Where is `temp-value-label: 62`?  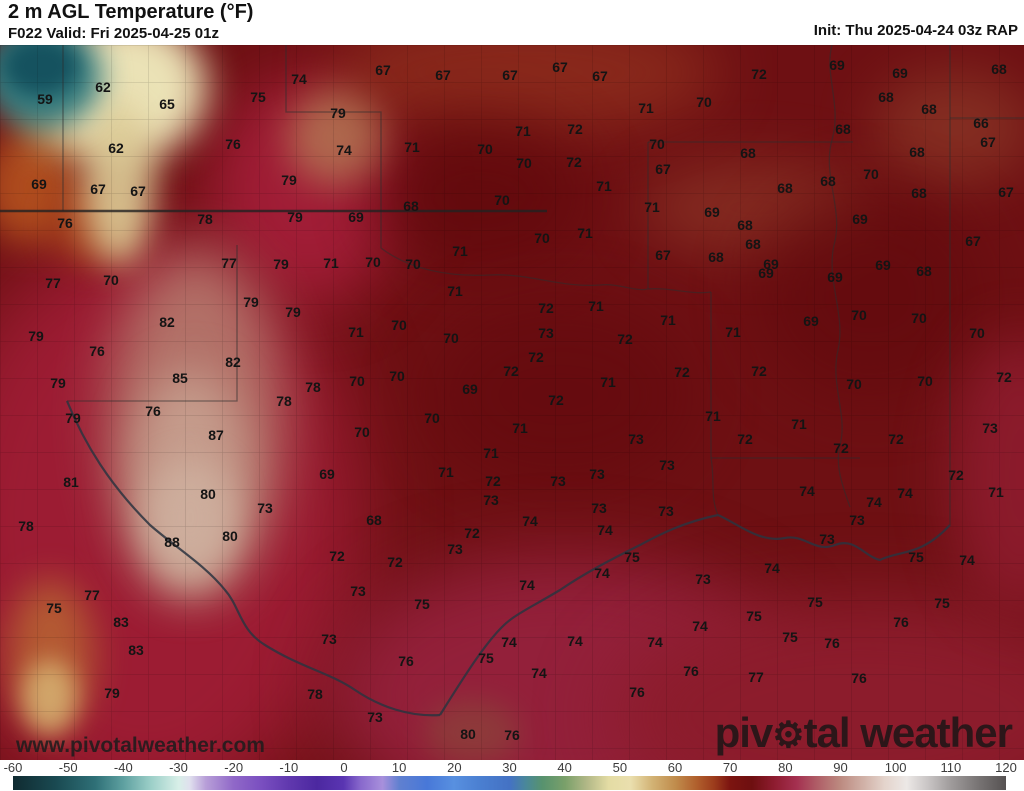 temp-value-label: 62 is located at coordinates (116, 148).